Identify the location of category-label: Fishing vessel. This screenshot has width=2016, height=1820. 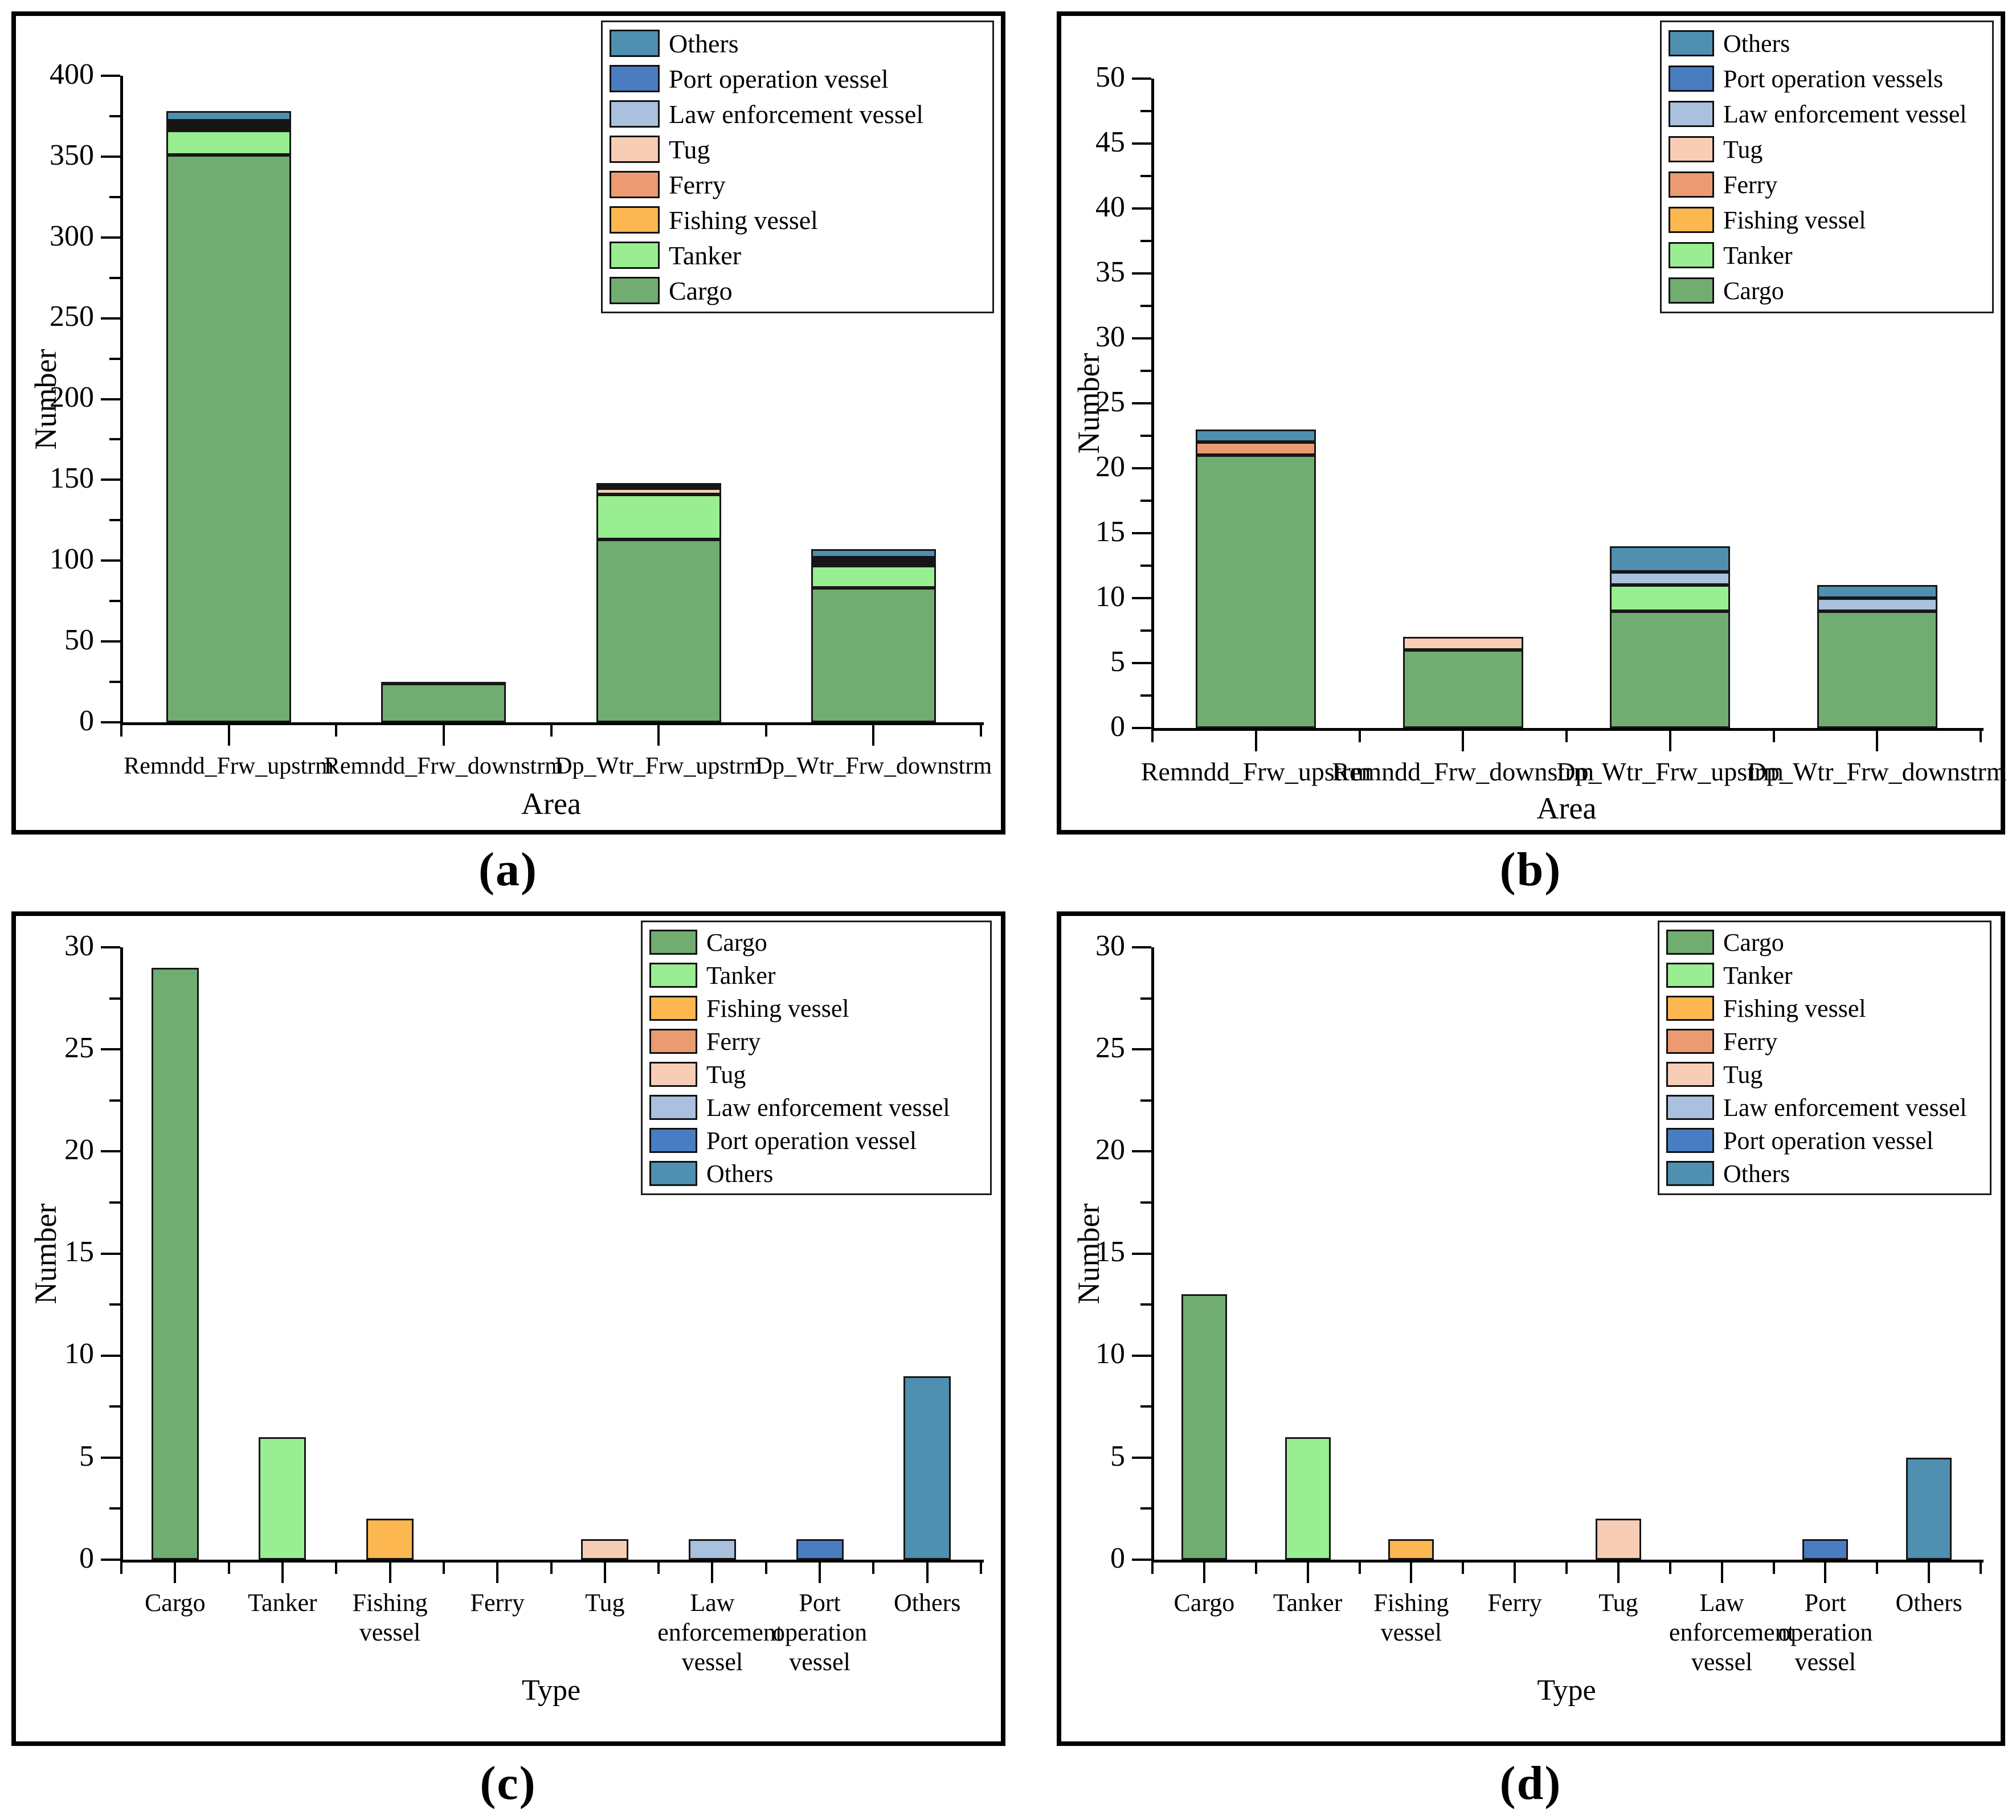
(1411, 1617).